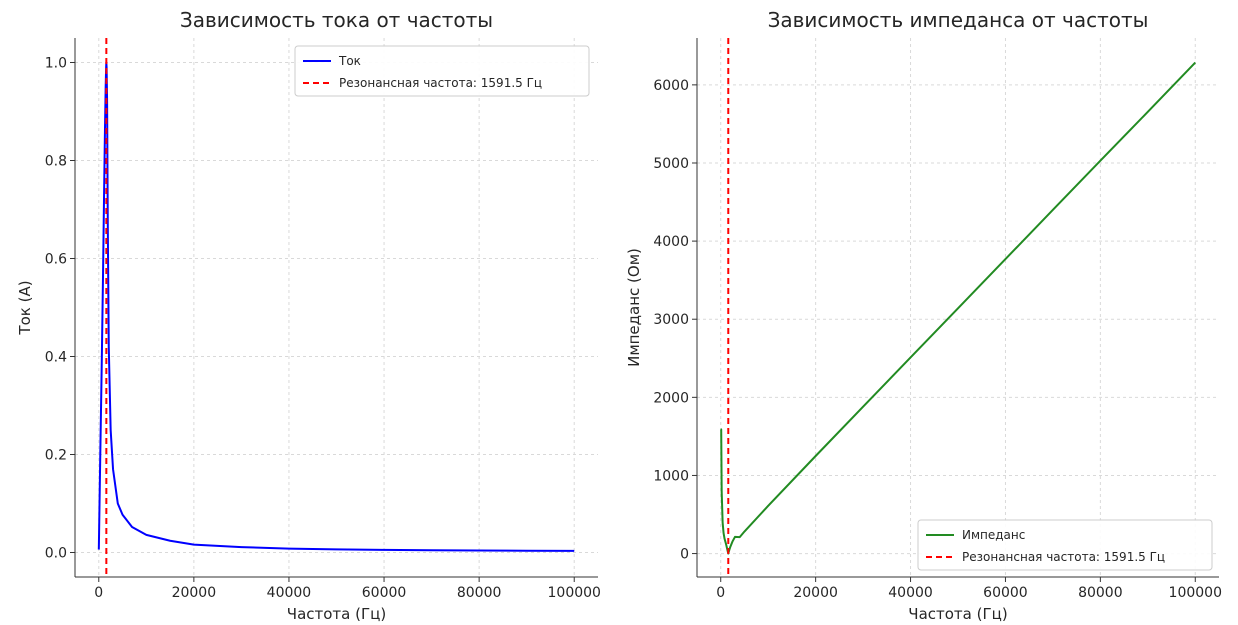  What do you see at coordinates (671, 398) in the screenshot?
I see `y-tick-label: 2000` at bounding box center [671, 398].